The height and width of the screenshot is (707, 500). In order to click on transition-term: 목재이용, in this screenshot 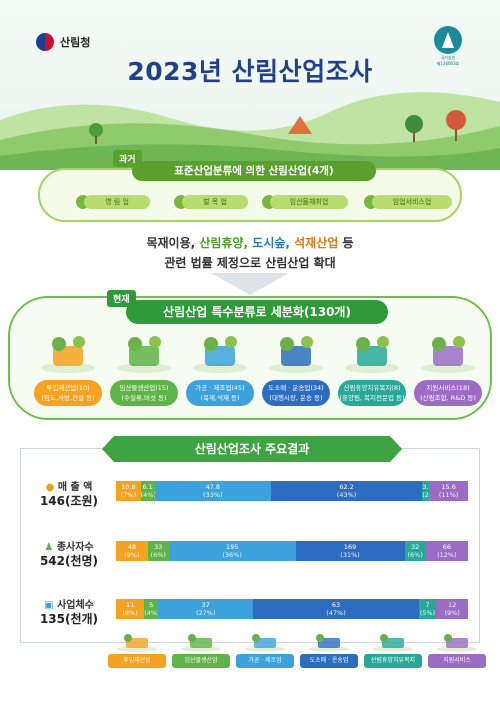, I will do `click(173, 243)`.